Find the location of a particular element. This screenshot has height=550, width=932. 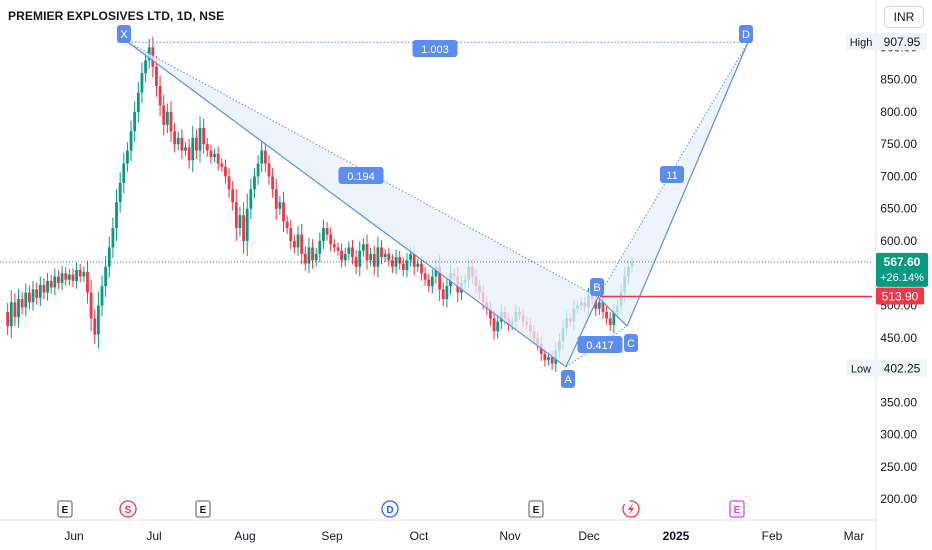

ratio-label-text: 0.417 is located at coordinates (600, 346).